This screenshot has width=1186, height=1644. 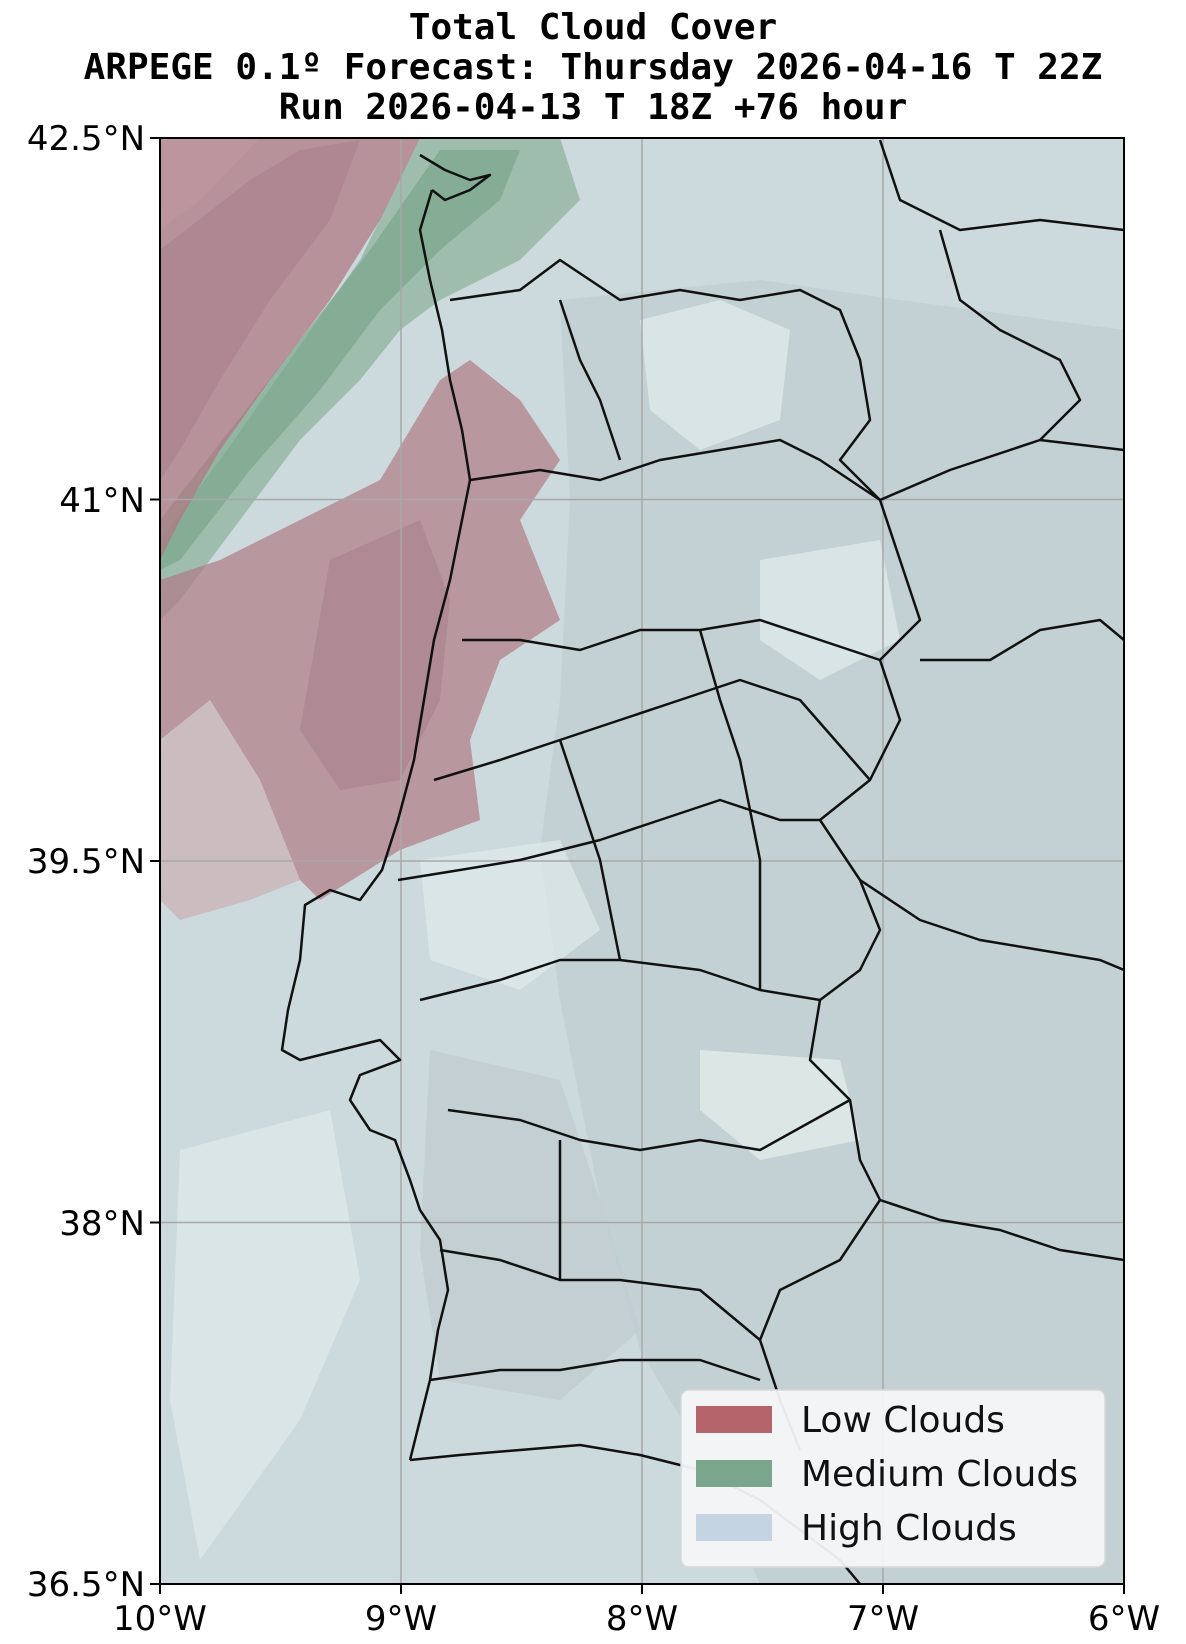 I want to click on title-line-1: Total Cloud Cover, so click(x=593, y=27).